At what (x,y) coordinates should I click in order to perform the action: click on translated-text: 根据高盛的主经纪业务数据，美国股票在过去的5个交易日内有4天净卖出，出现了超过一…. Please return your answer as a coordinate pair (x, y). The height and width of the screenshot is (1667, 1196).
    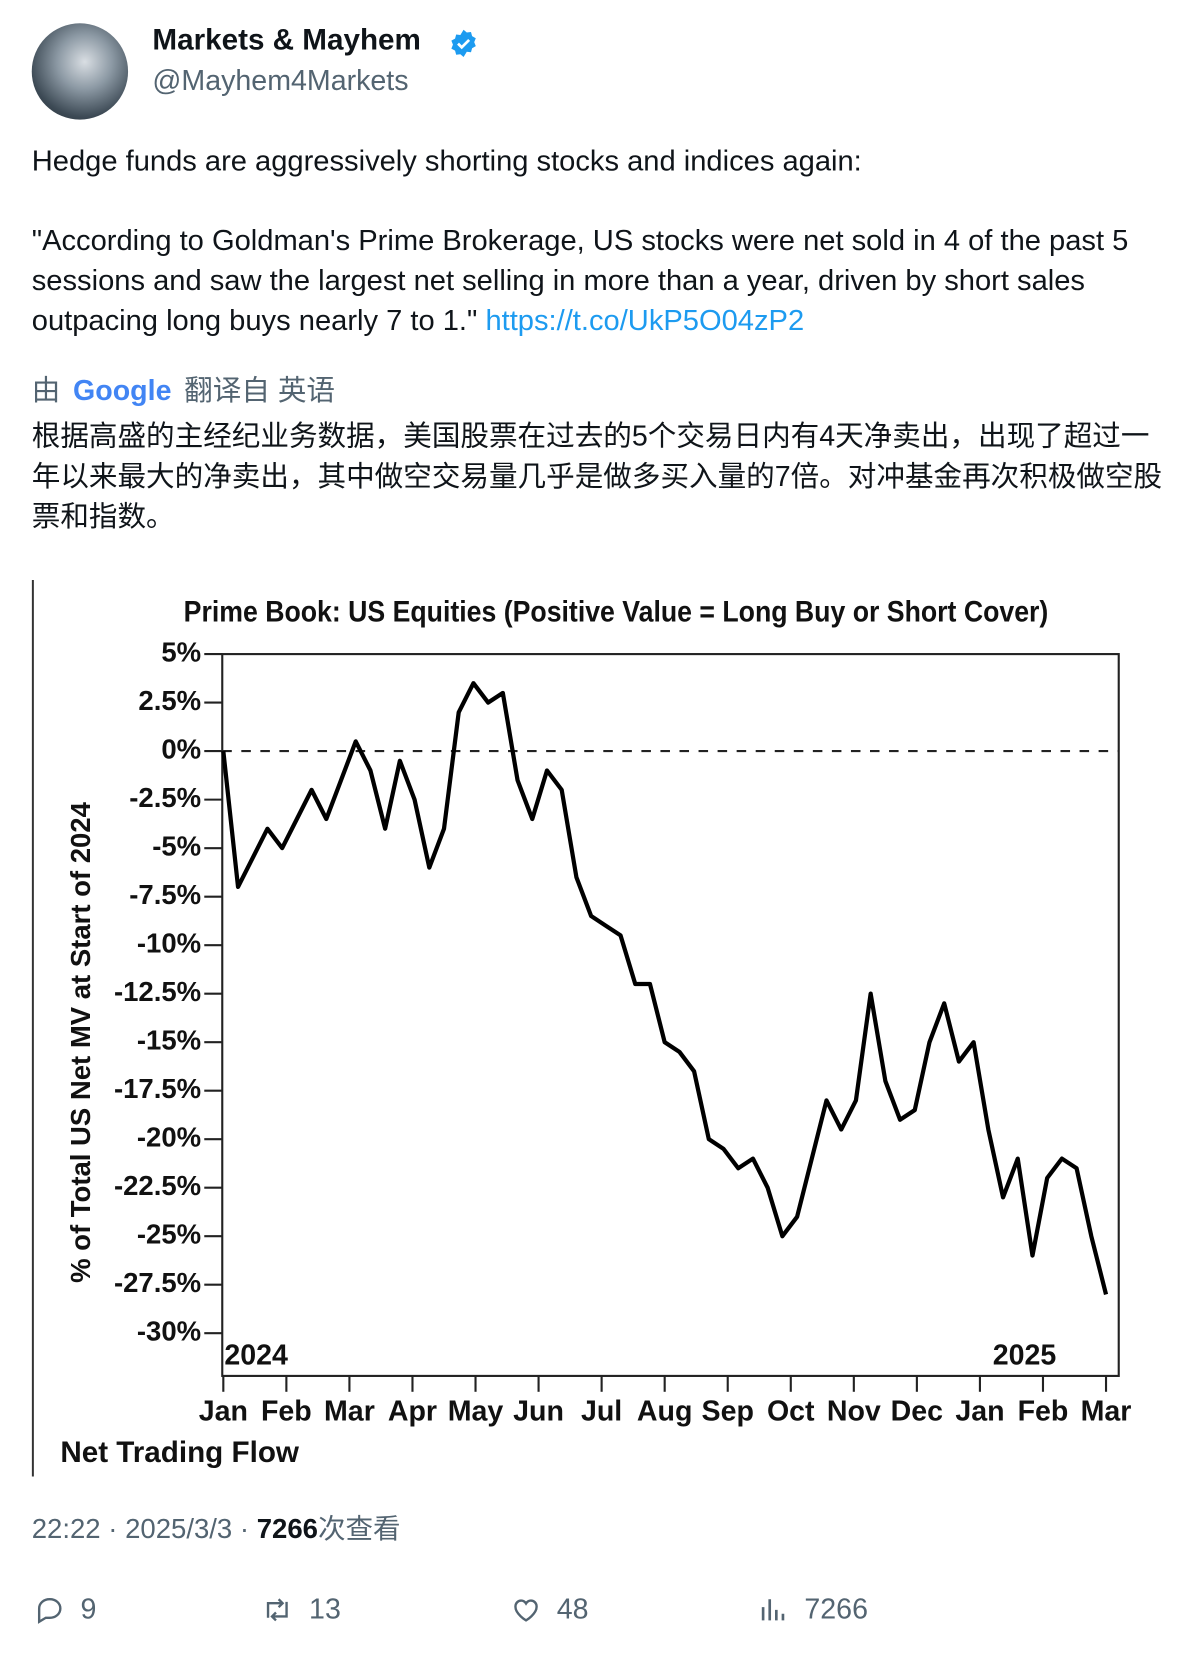
    Looking at the image, I should click on (597, 476).